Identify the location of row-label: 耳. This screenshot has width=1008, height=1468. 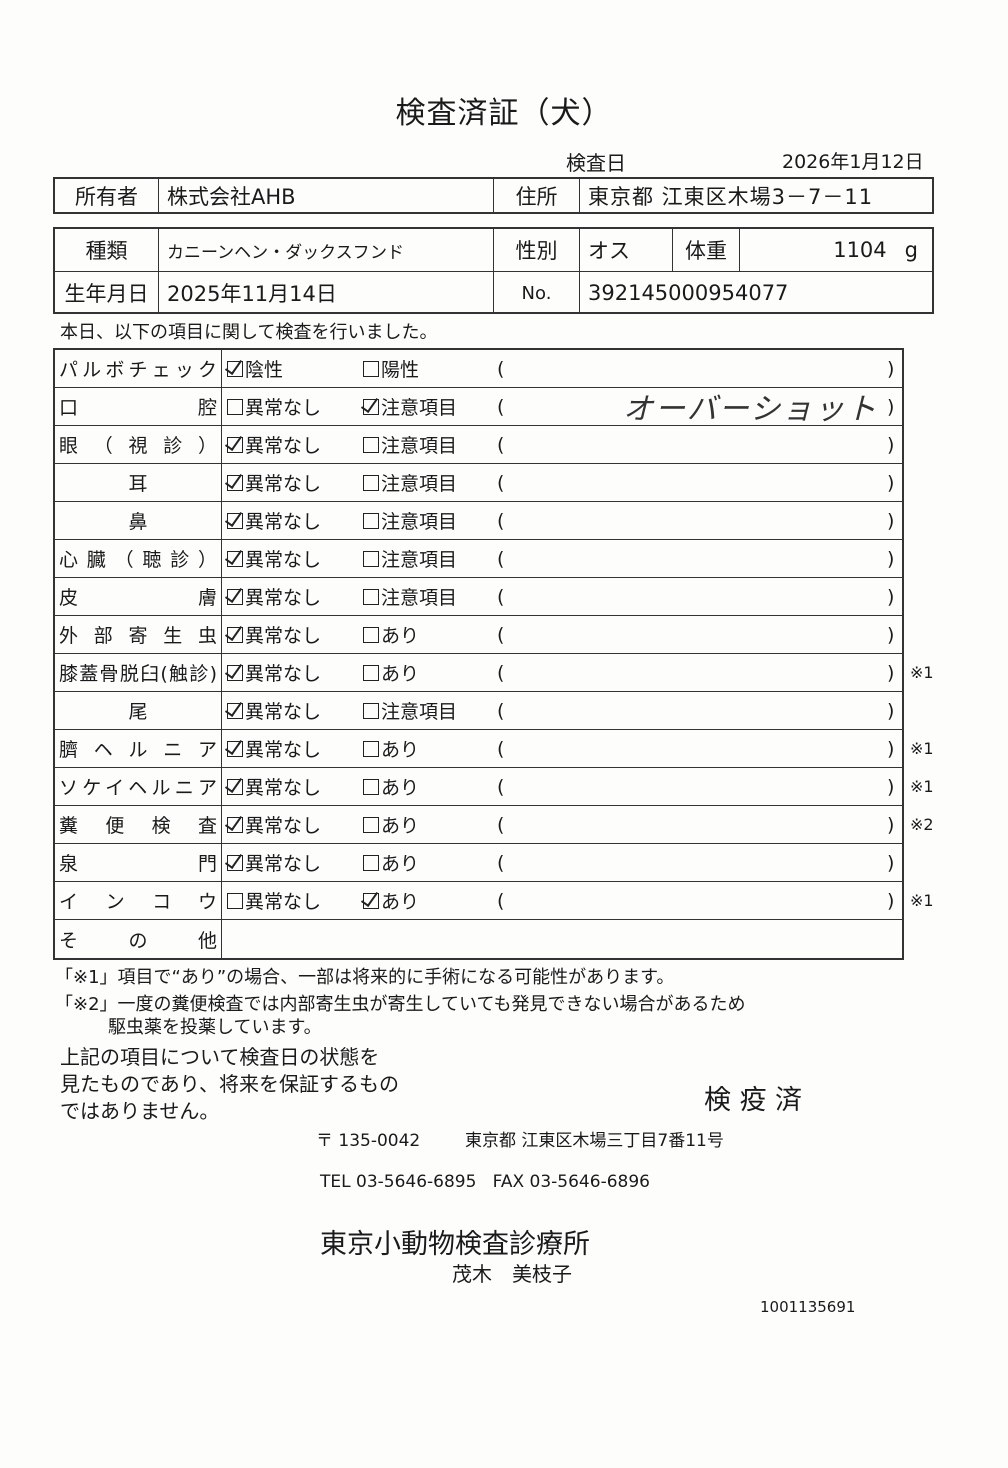
(138, 482).